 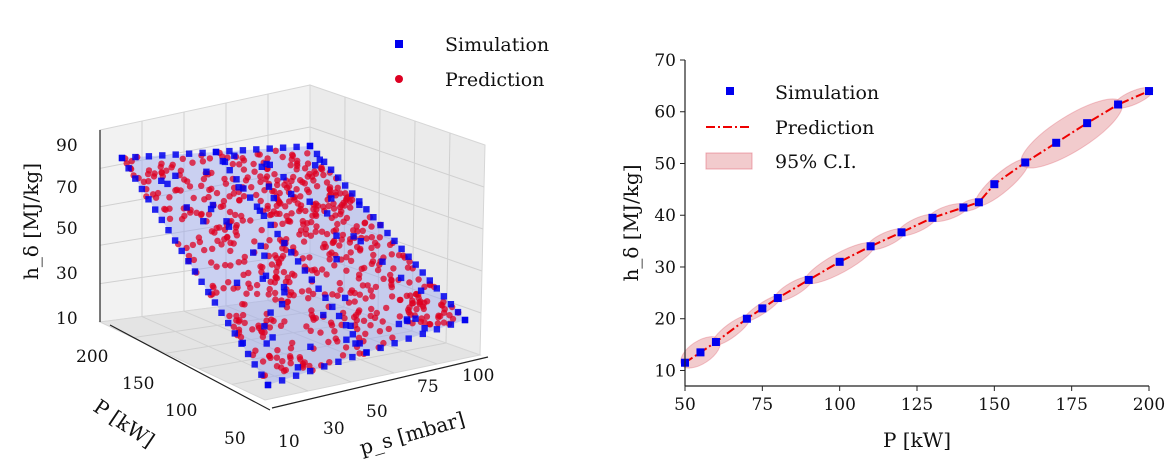 What do you see at coordinates (816, 162) in the screenshot?
I see `legend-ci-label: 95% C.I.` at bounding box center [816, 162].